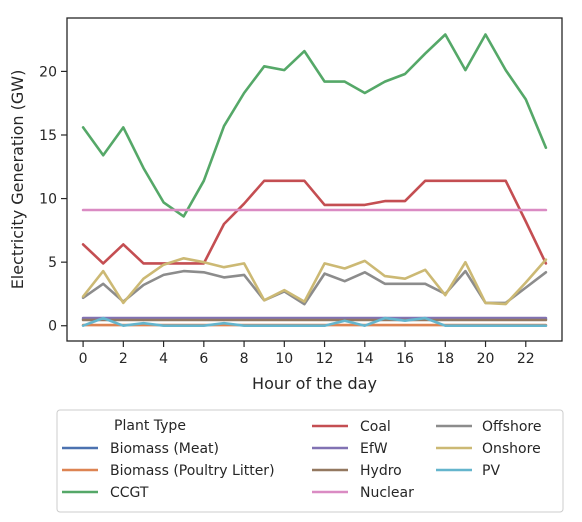 The image size is (582, 522). What do you see at coordinates (150, 426) in the screenshot?
I see `legend-title: Plant Type` at bounding box center [150, 426].